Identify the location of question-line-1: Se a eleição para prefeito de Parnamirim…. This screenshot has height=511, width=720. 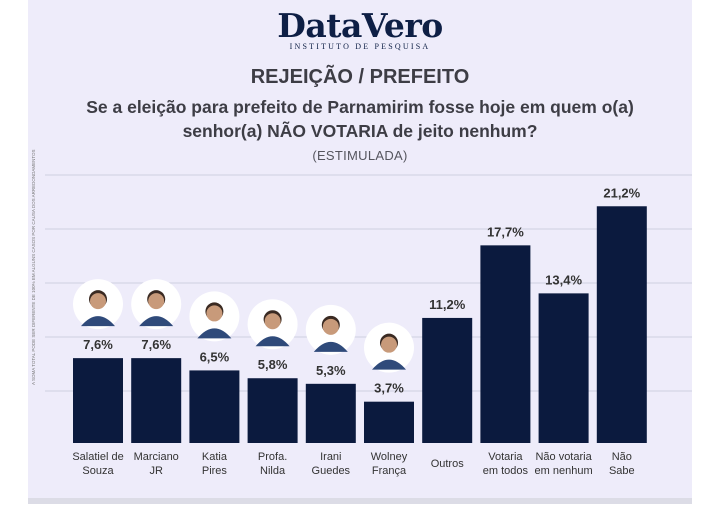
(360, 107).